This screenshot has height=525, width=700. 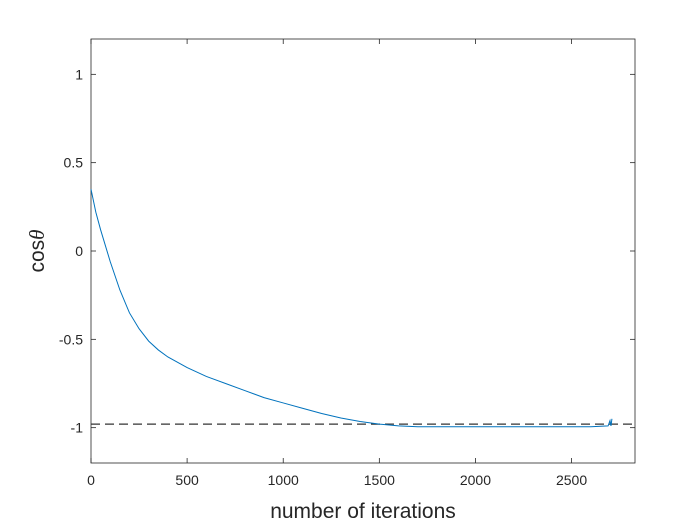 I want to click on x-tick-label: 0, so click(x=91, y=480).